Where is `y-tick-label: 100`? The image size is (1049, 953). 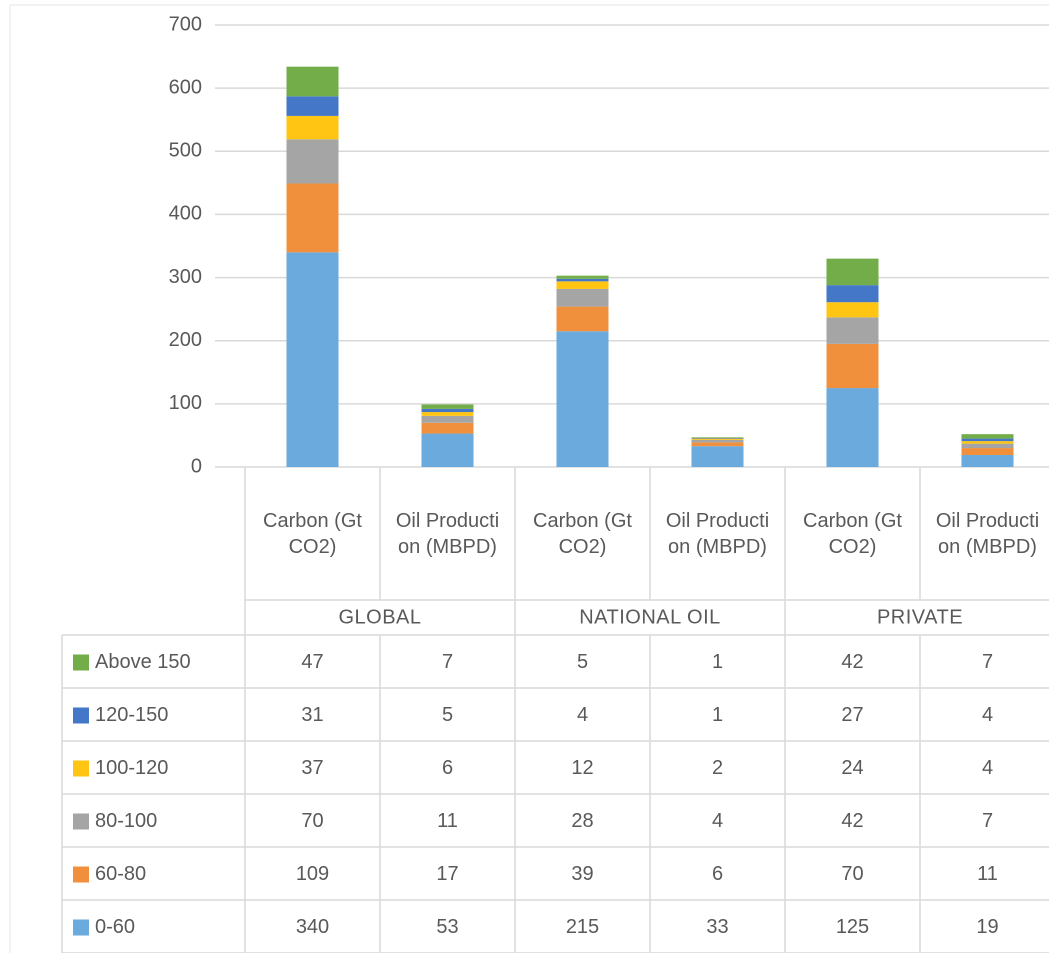 y-tick-label: 100 is located at coordinates (185, 403).